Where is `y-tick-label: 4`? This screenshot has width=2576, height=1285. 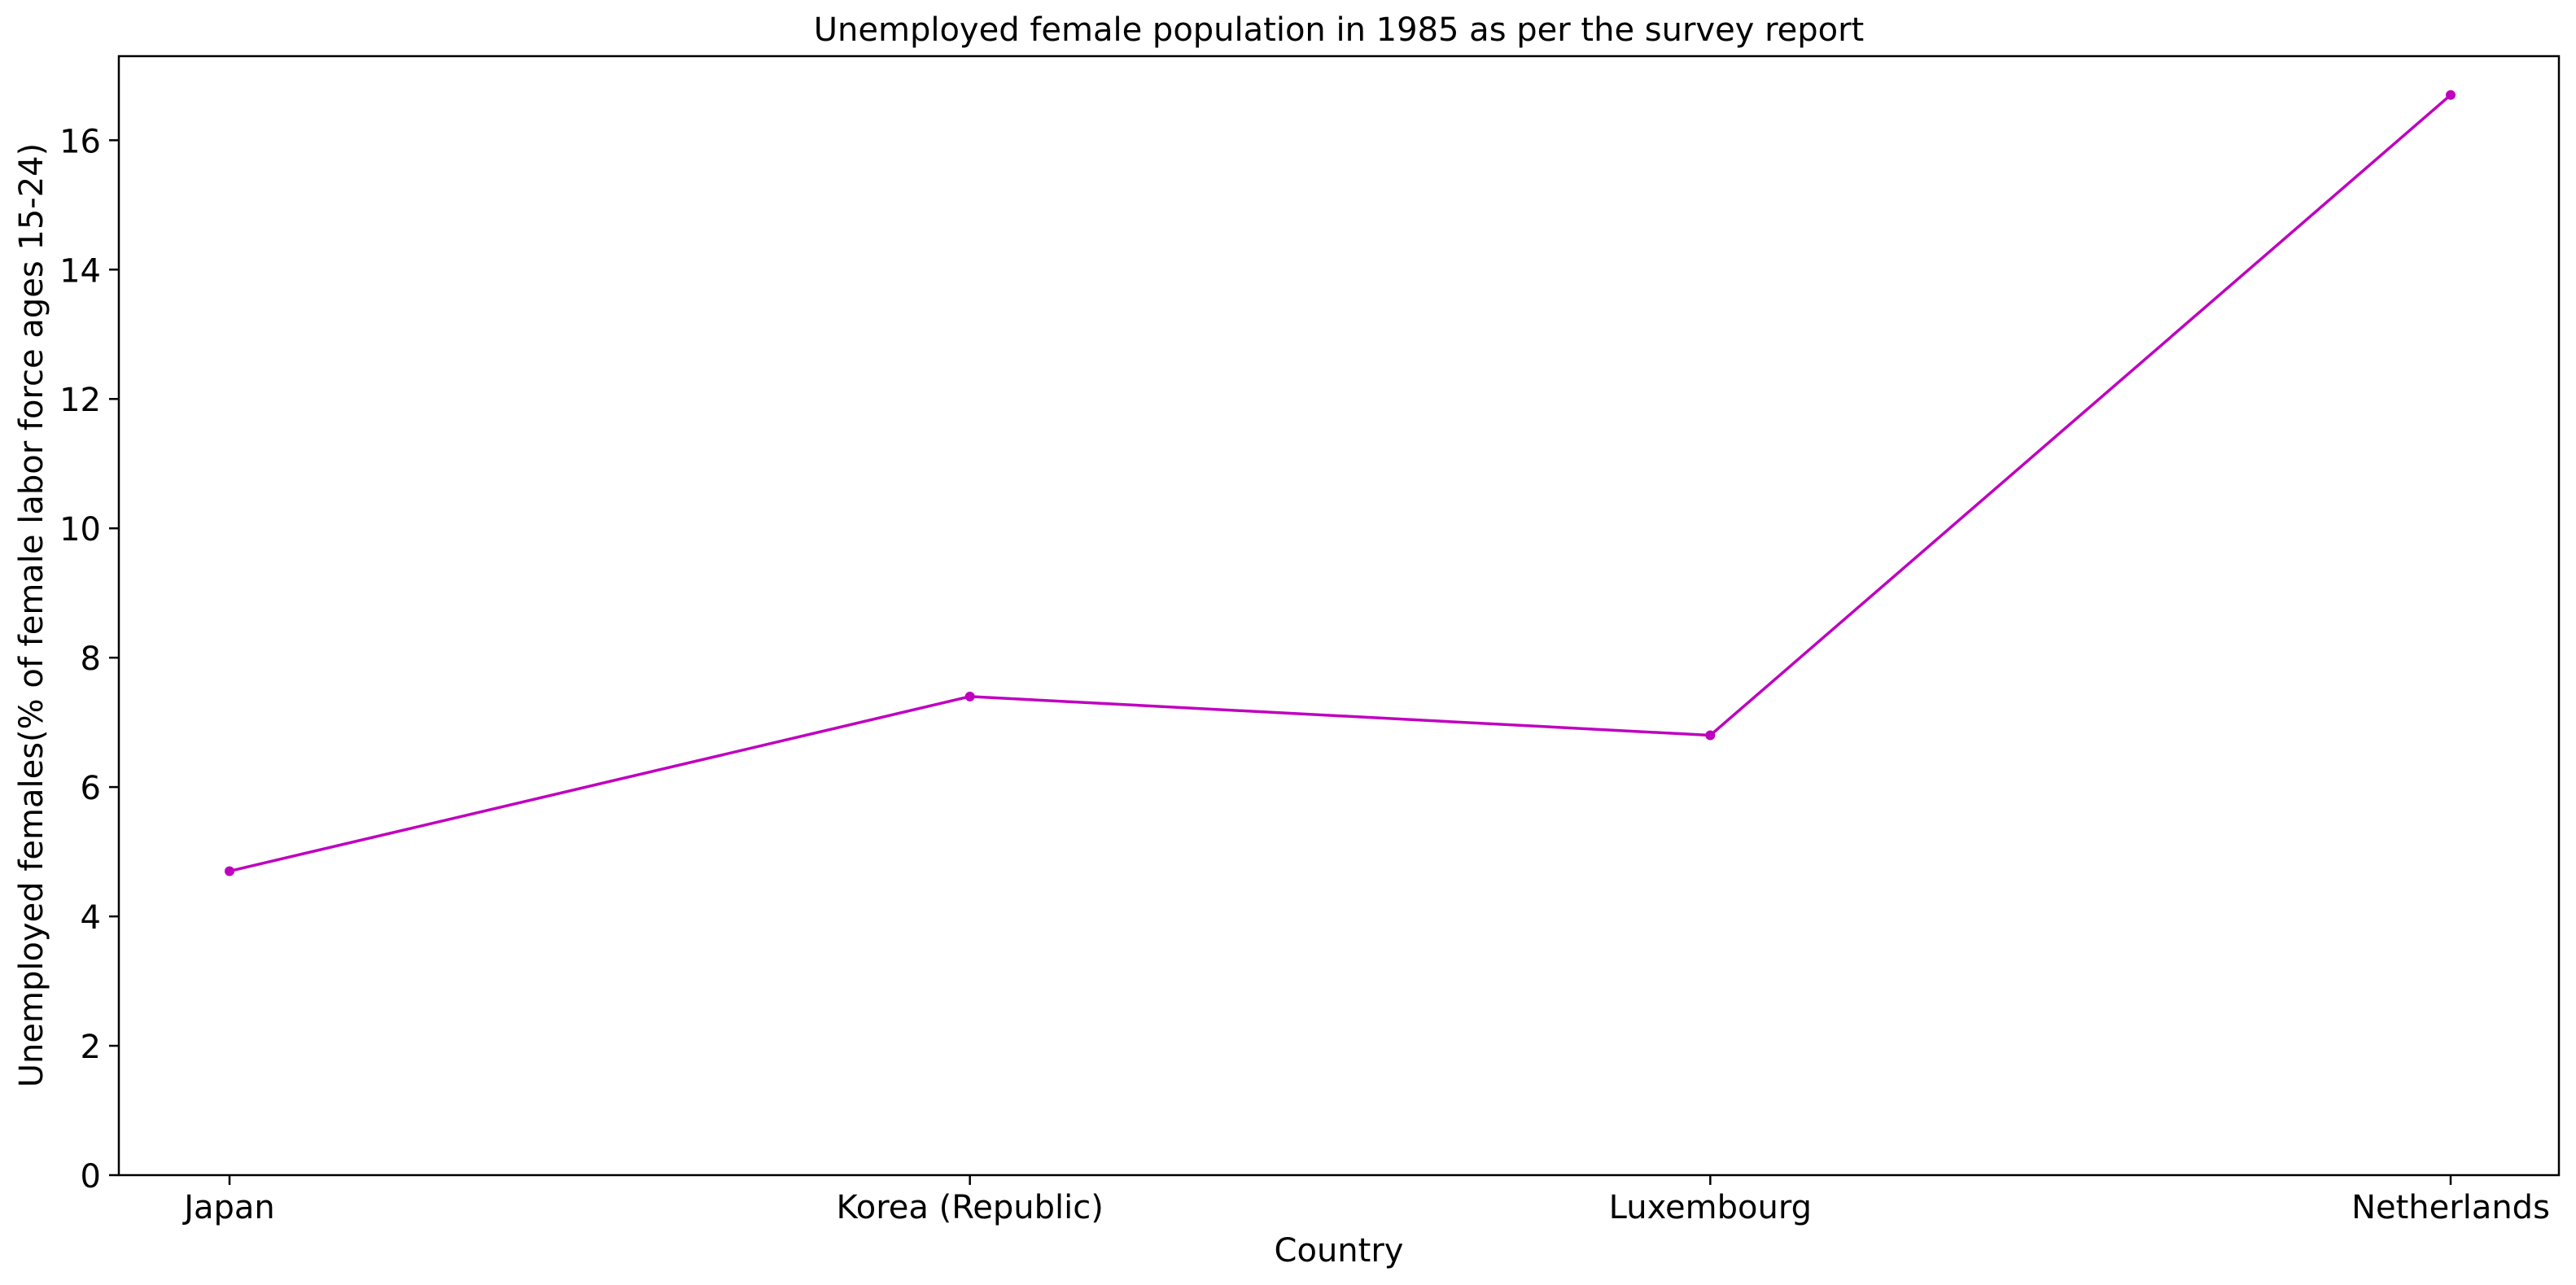
y-tick-label: 4 is located at coordinates (91, 918).